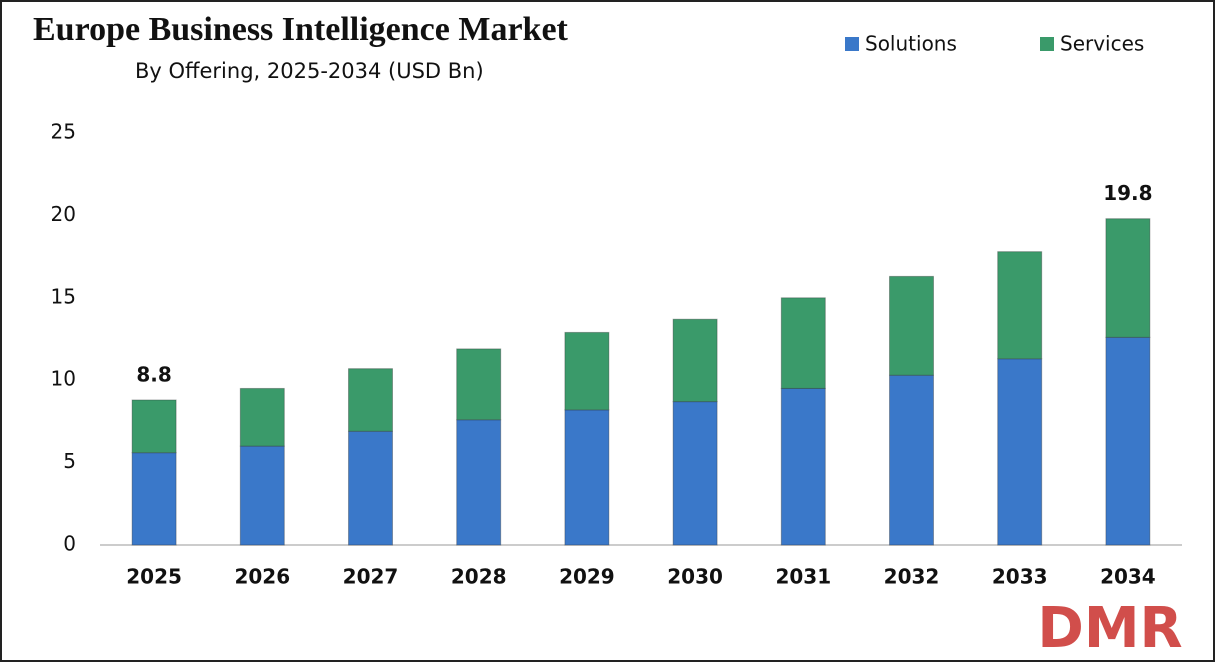 The image size is (1216, 663). I want to click on legend-label: Services, so click(1102, 44).